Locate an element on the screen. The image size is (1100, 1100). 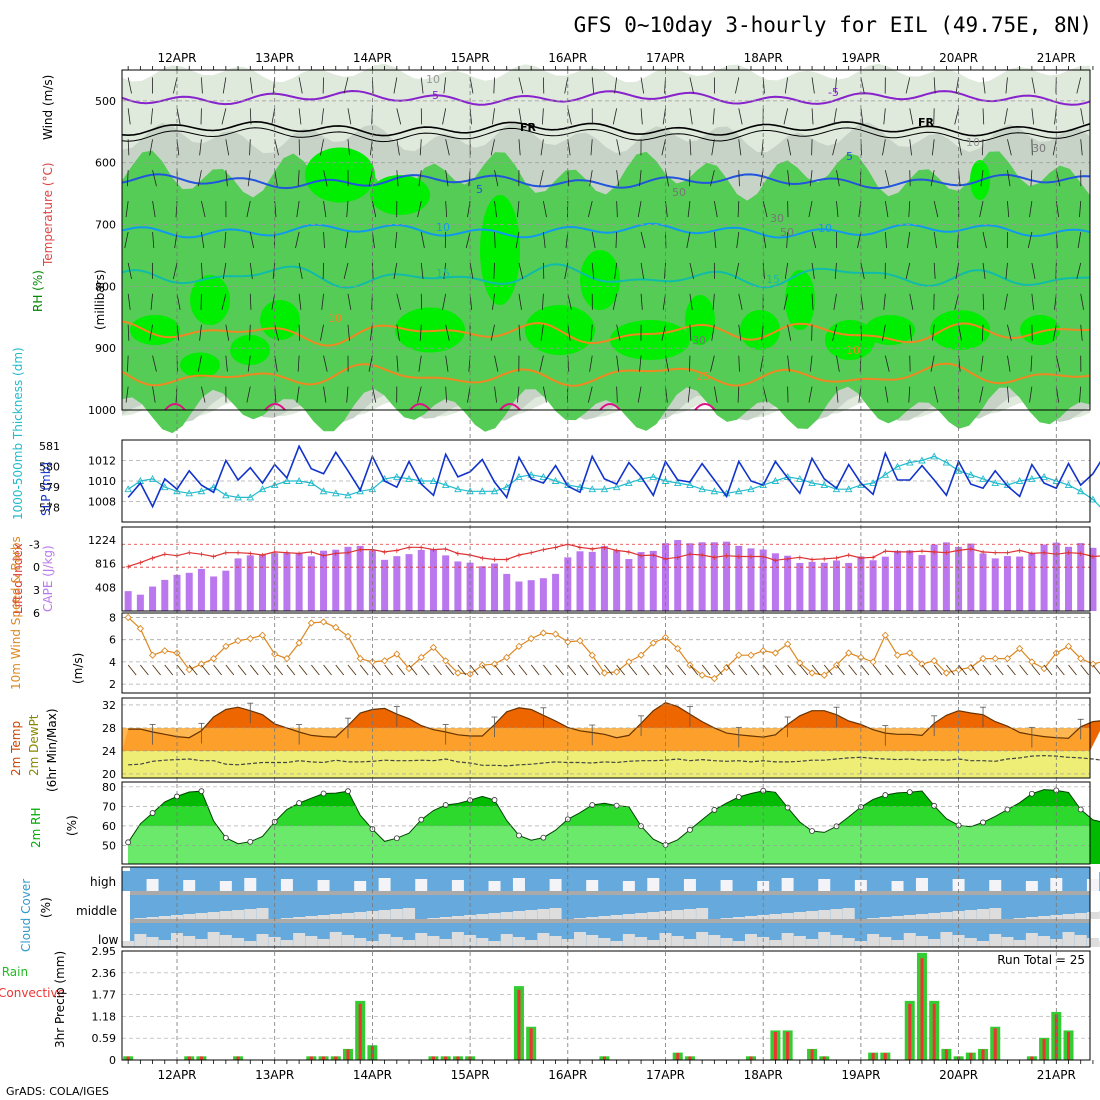
date-label-top: 17APR is located at coordinates (665, 58).